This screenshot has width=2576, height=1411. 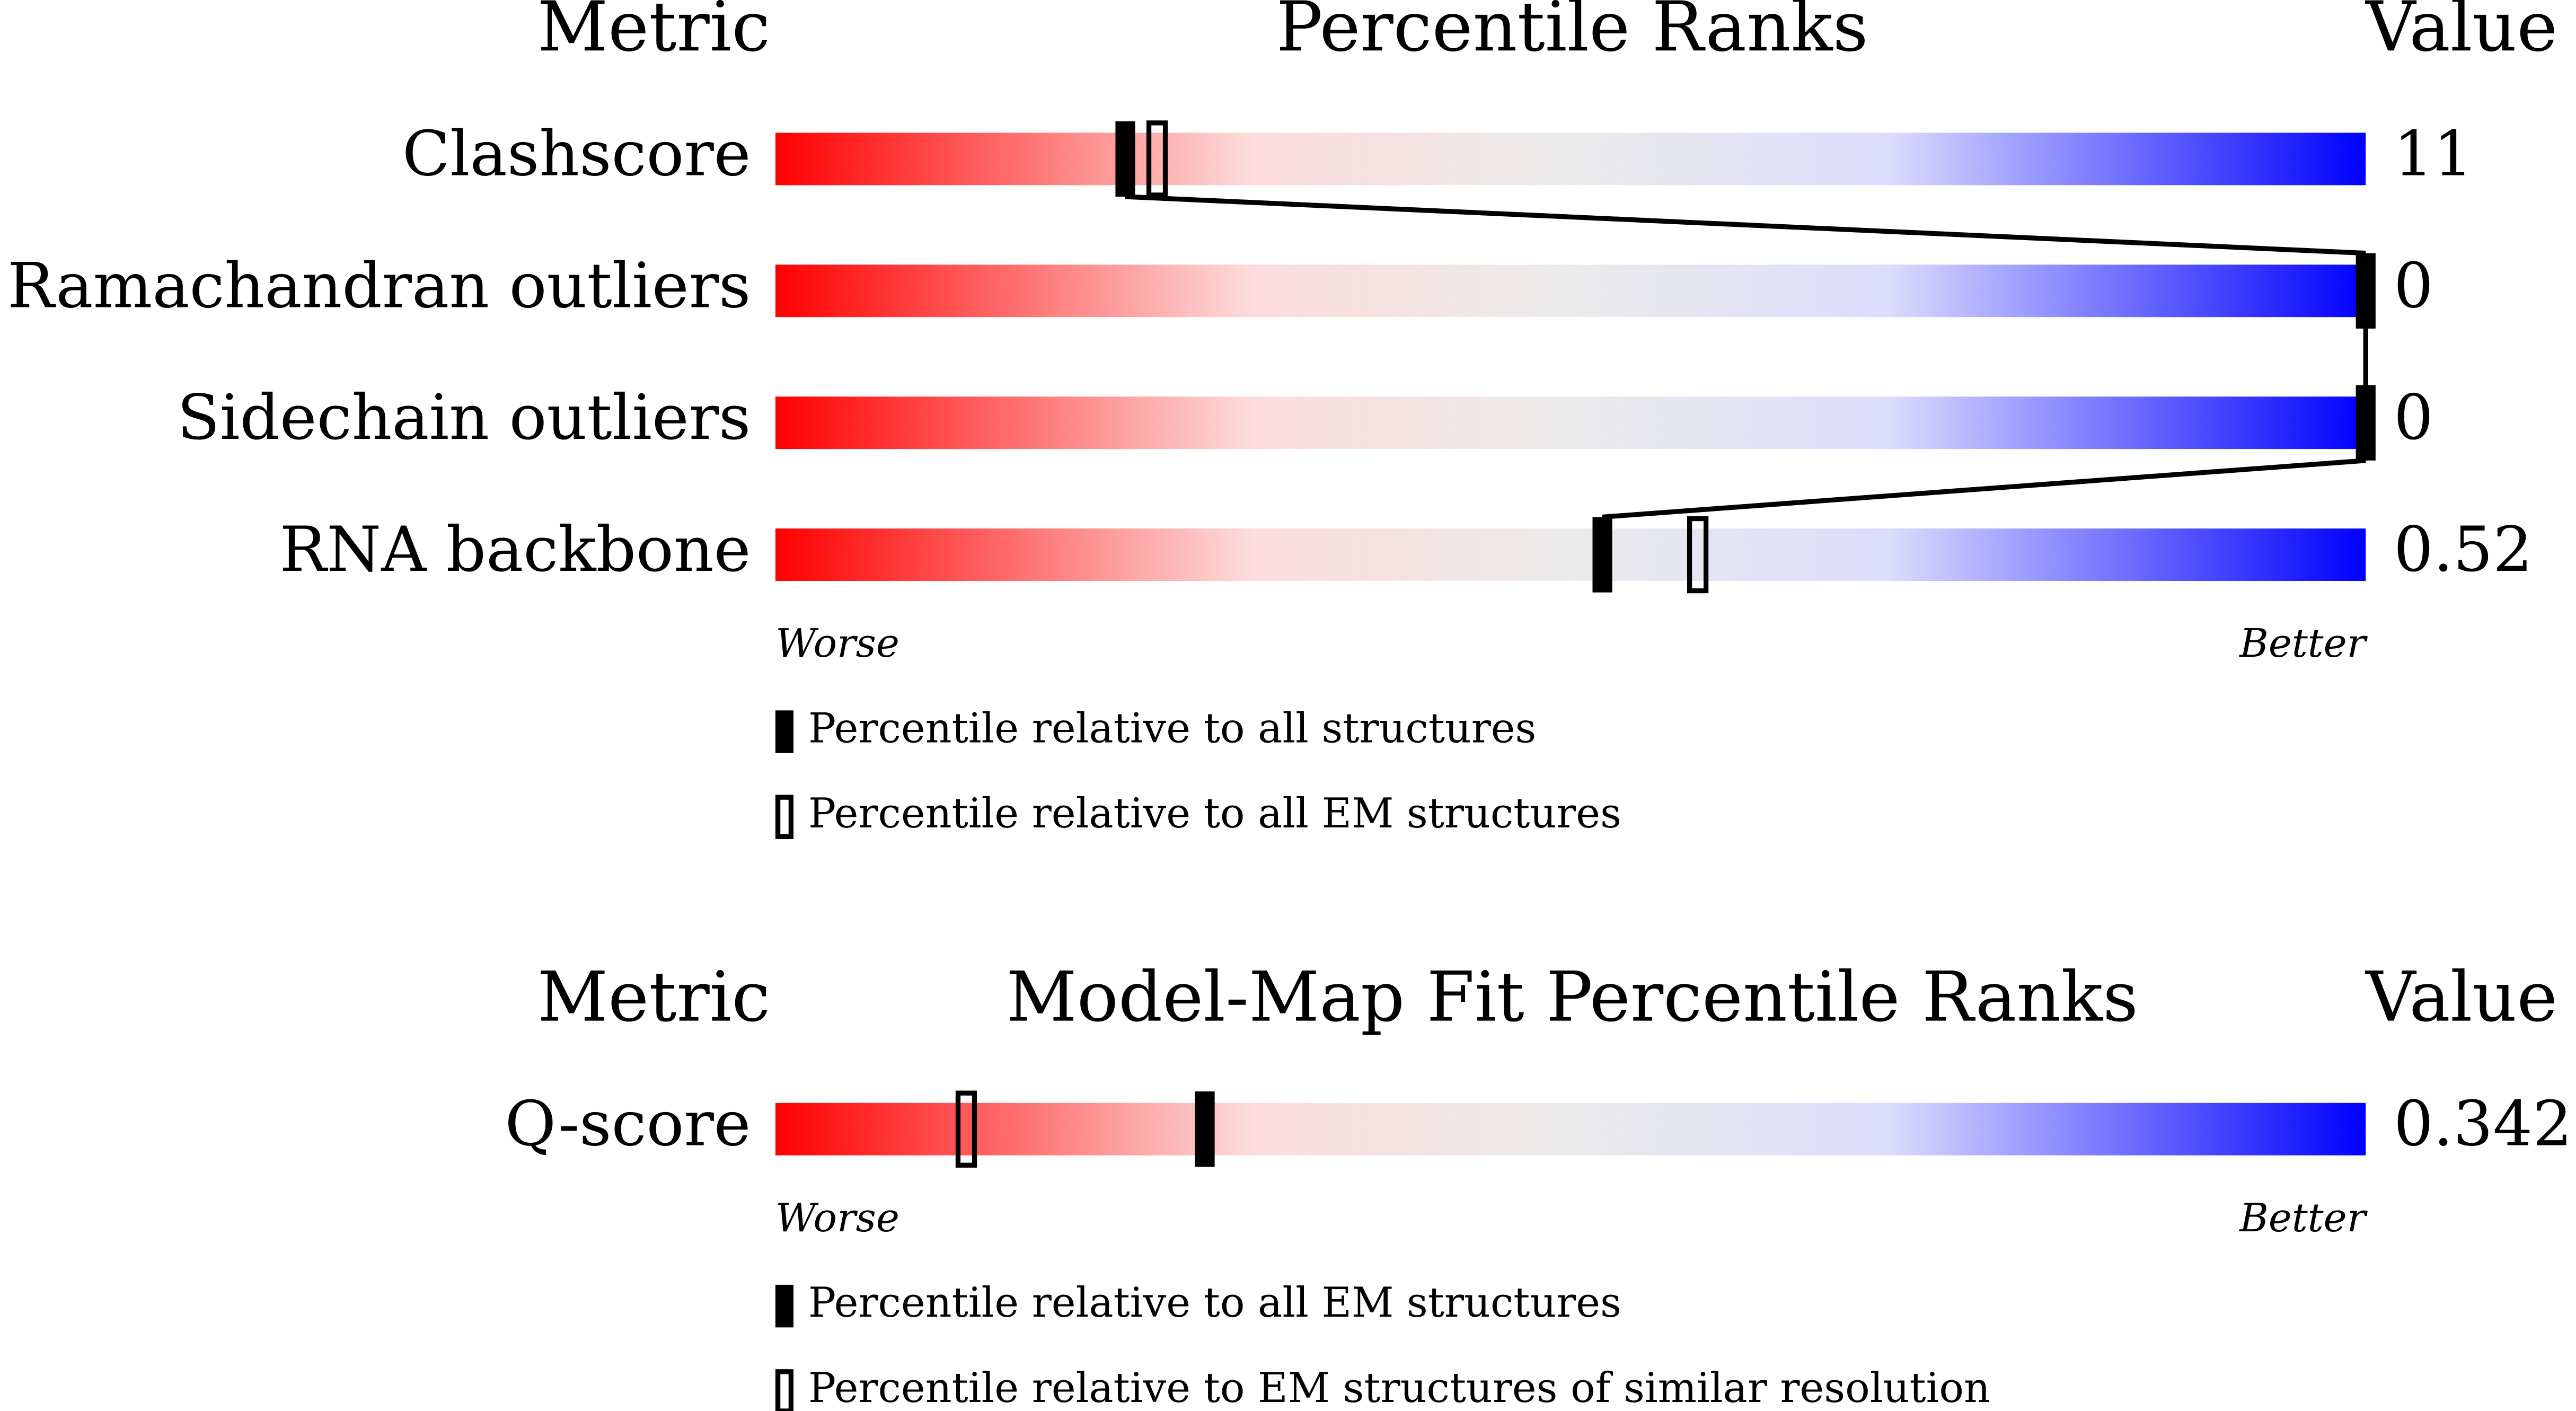 I want to click on legend-filled: Percentile relative to all EM structures, so click(x=1214, y=1303).